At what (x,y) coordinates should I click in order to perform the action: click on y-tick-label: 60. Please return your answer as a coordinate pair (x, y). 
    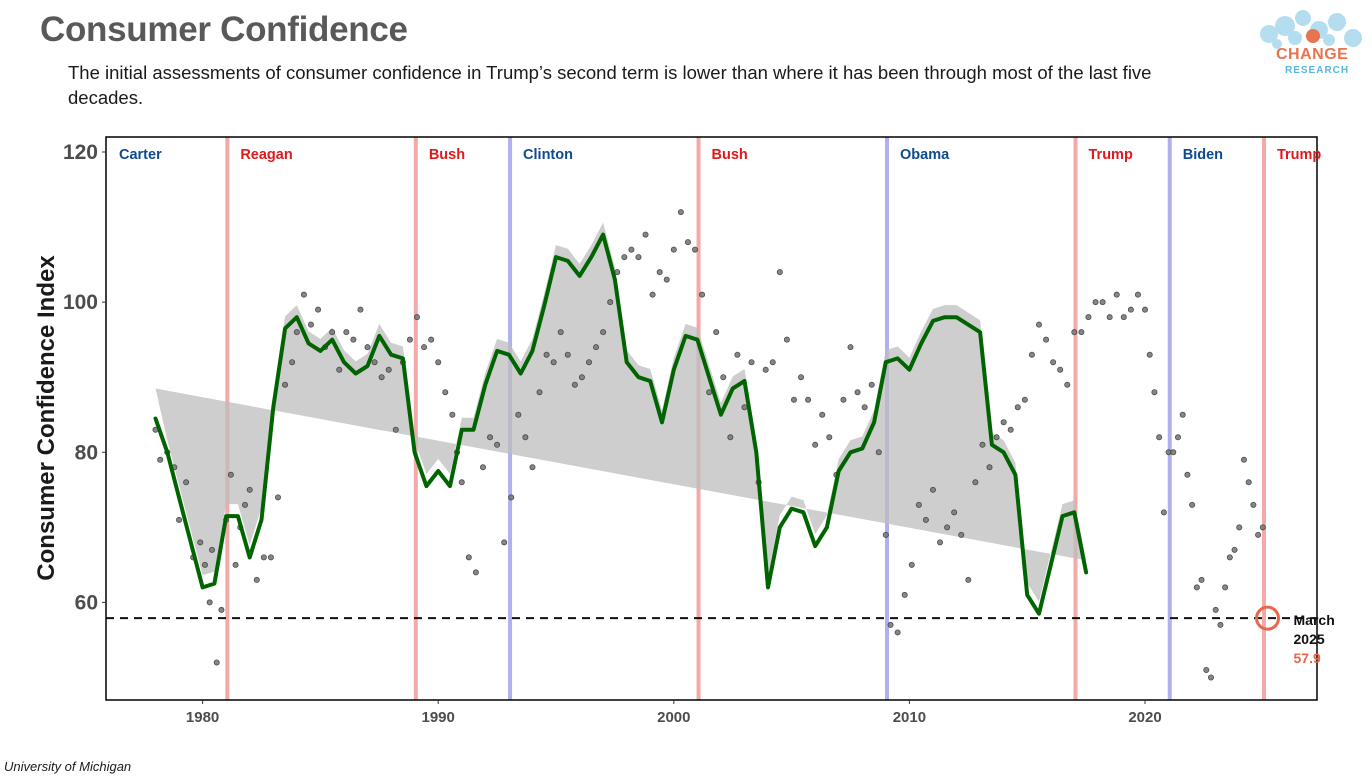
    Looking at the image, I should click on (86, 602).